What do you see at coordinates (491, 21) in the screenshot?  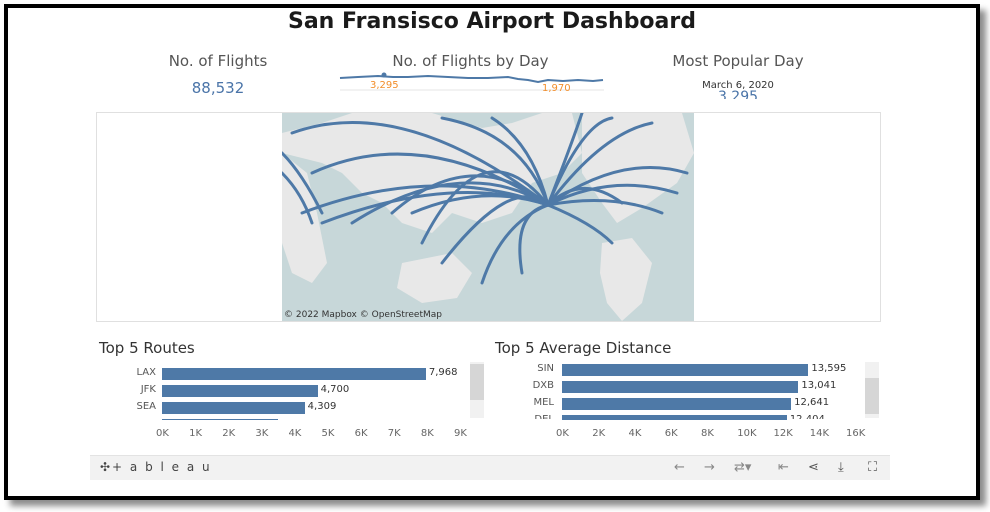 I see `dashboard-title: San Fransisco Airport Dashboard` at bounding box center [491, 21].